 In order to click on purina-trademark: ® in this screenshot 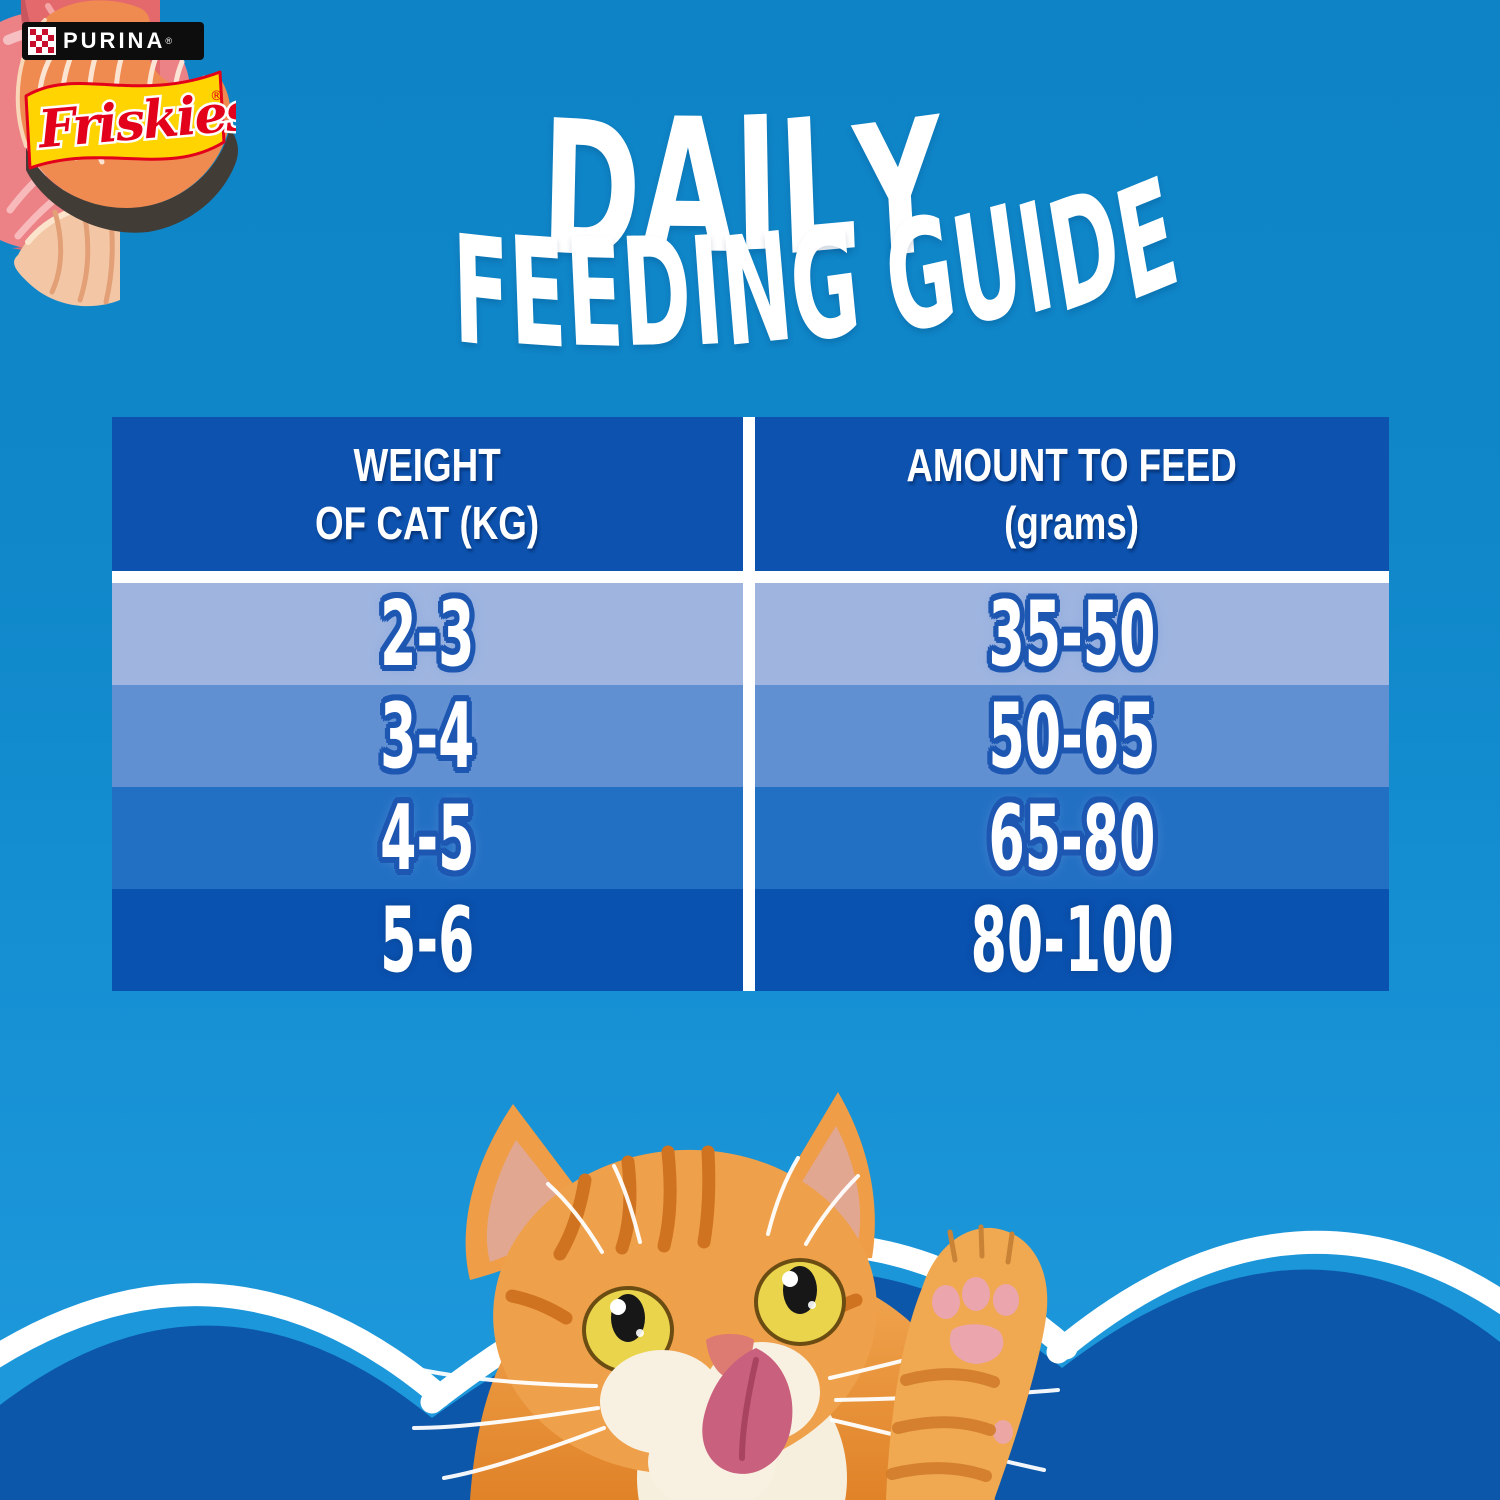, I will do `click(168, 41)`.